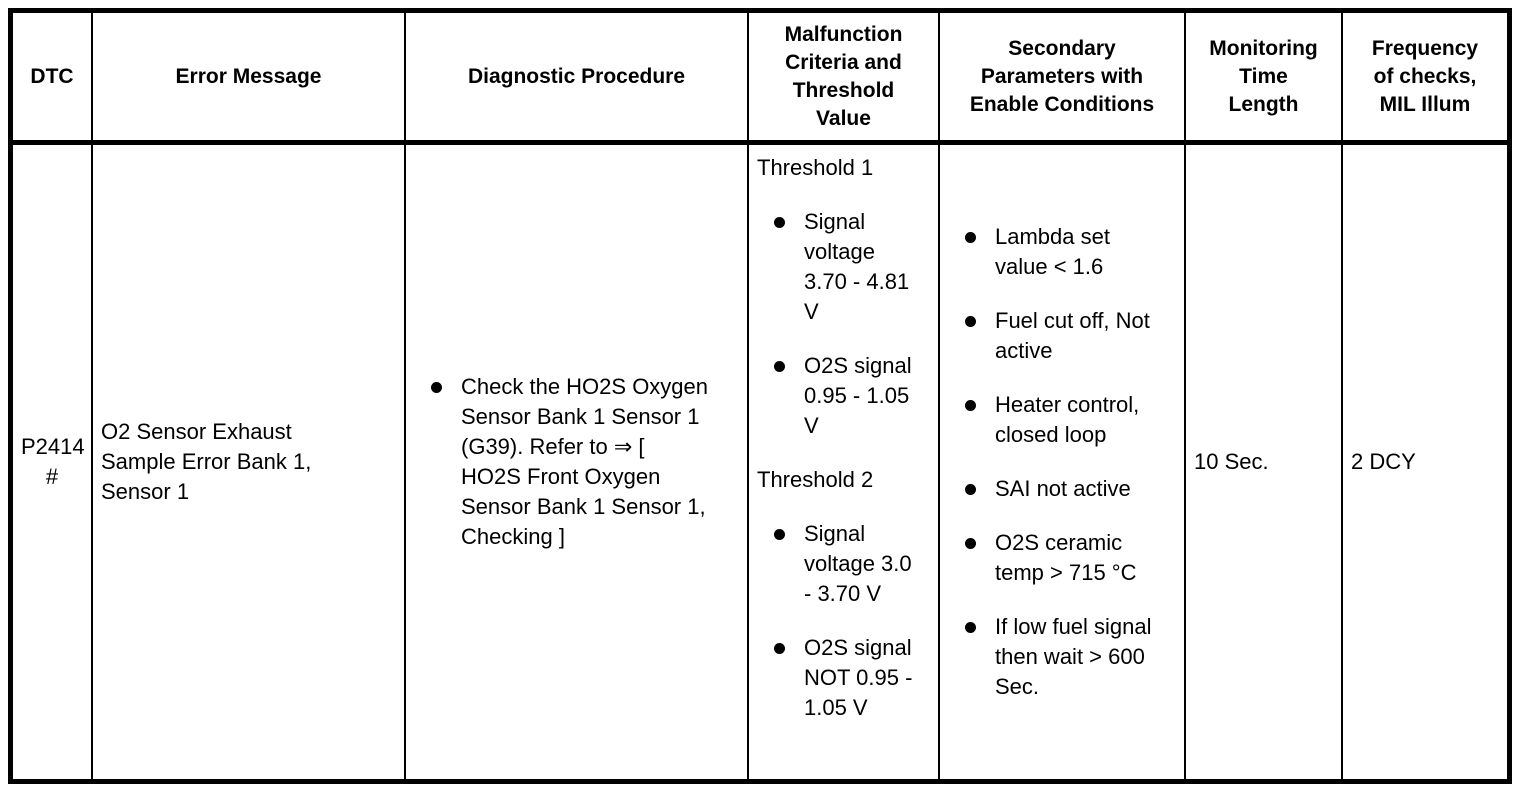  I want to click on dtc-code: P2414, so click(53, 446).